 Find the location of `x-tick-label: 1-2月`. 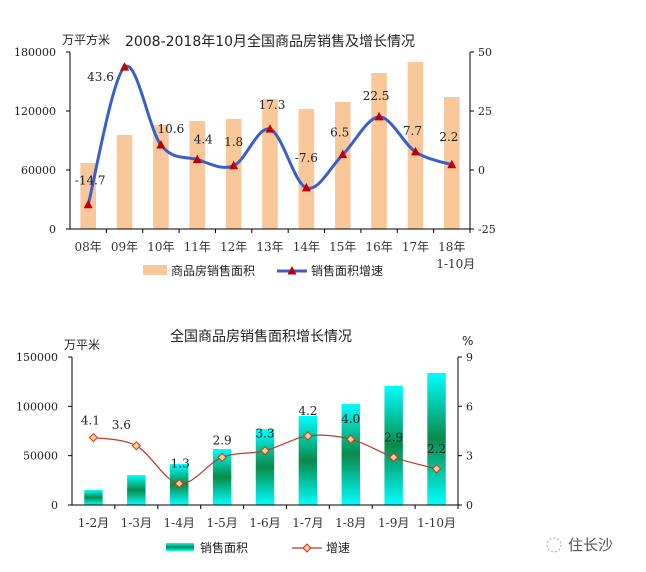

x-tick-label: 1-2月 is located at coordinates (93, 523).